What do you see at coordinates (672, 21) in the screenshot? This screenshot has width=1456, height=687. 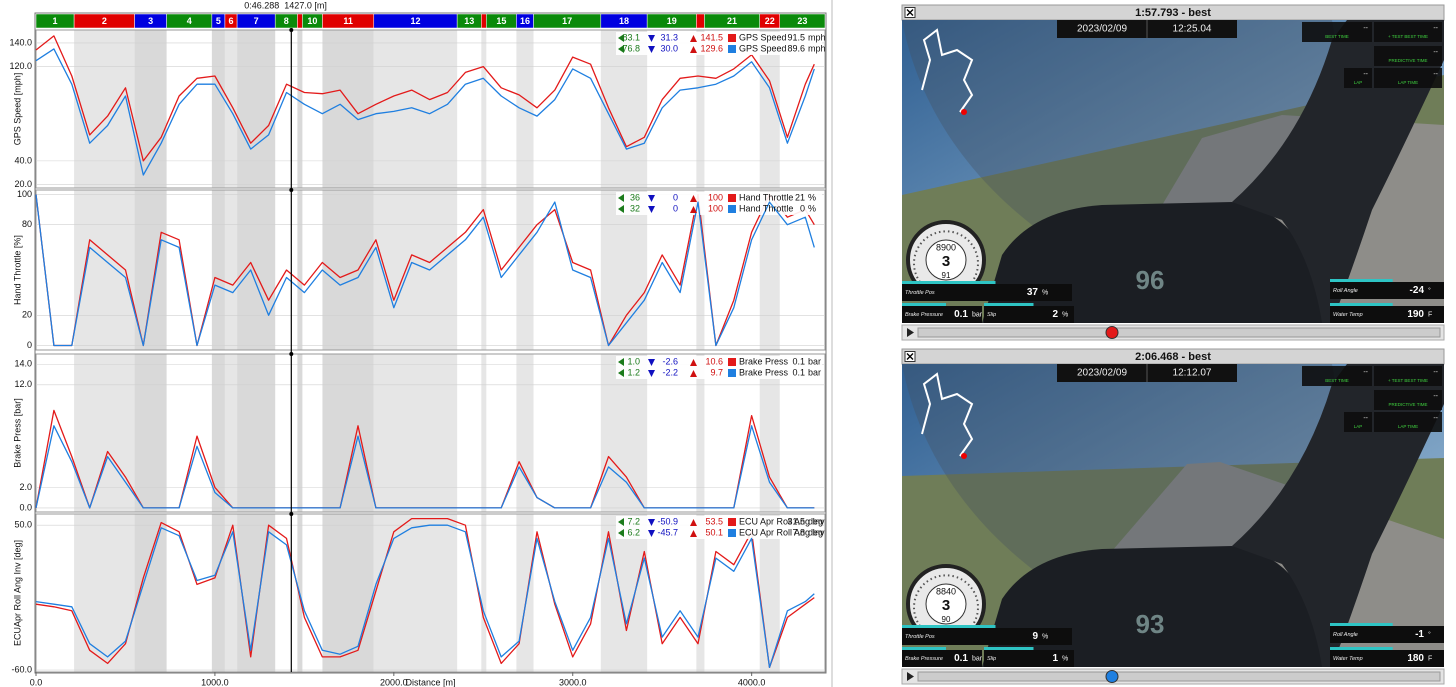 I see `segment-label: 19` at bounding box center [672, 21].